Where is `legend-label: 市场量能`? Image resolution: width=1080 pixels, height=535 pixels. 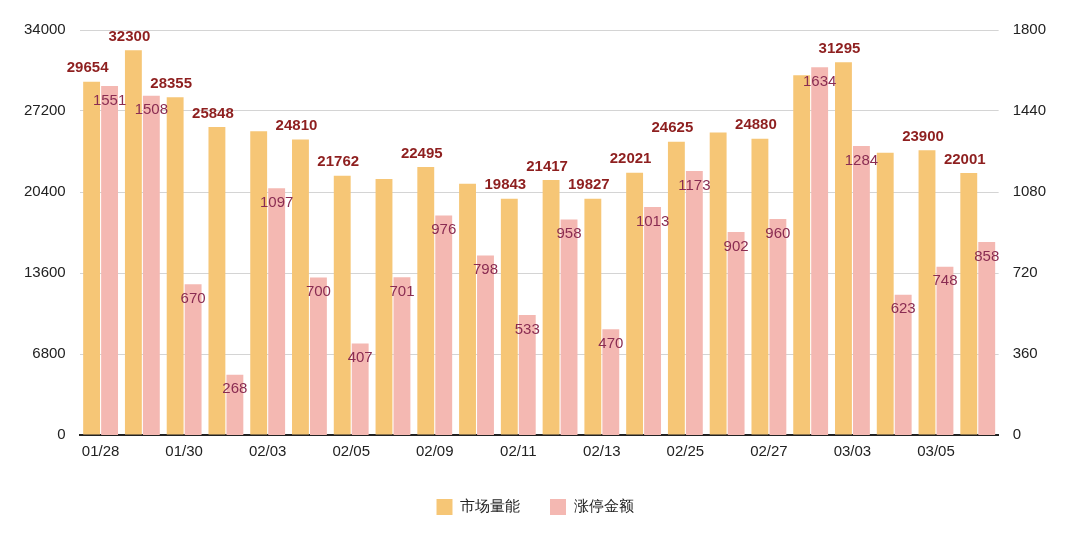
legend-label: 市场量能 is located at coordinates (490, 506).